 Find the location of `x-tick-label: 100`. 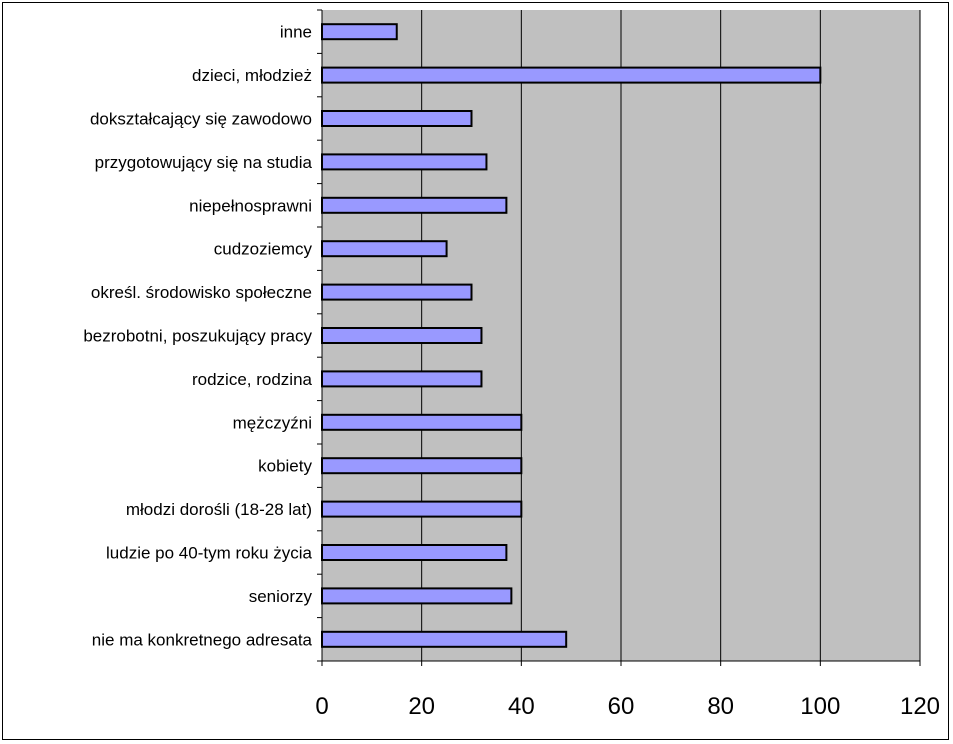

x-tick-label: 100 is located at coordinates (820, 706).